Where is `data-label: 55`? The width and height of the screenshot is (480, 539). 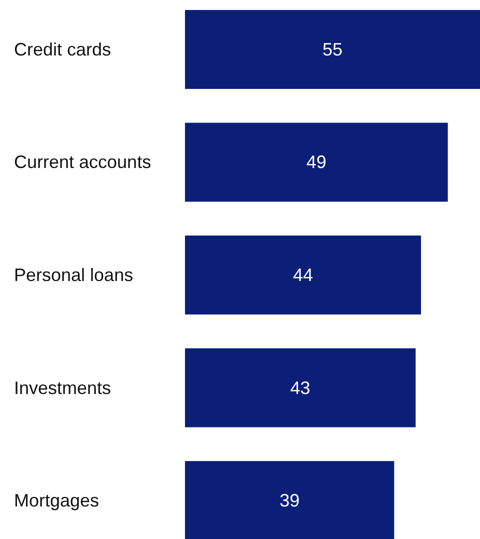
data-label: 55 is located at coordinates (332, 49).